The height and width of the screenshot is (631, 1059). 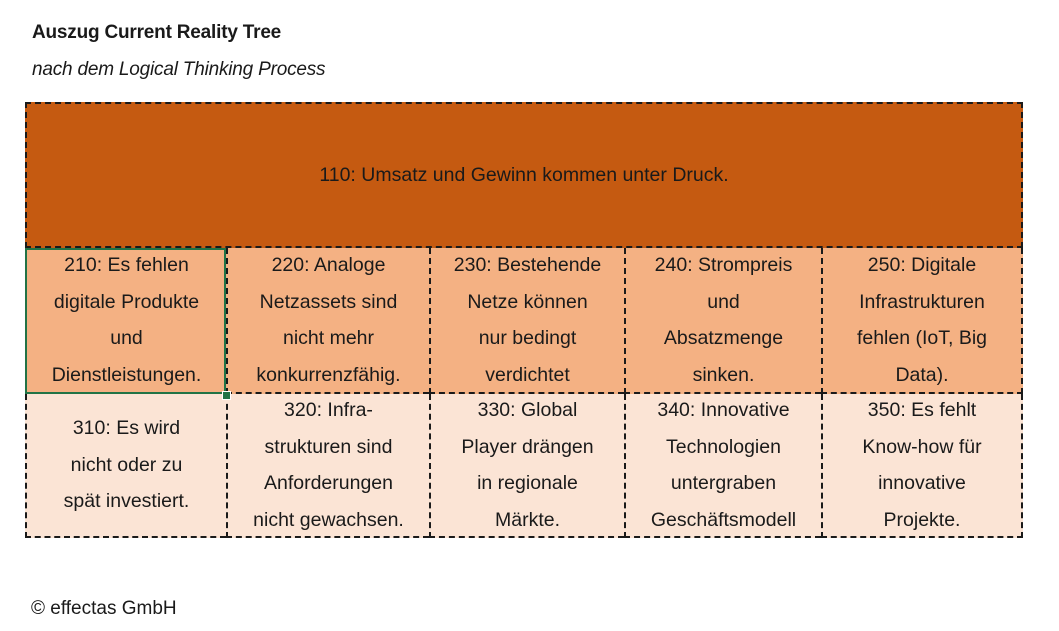 What do you see at coordinates (722, 321) in the screenshot?
I see `node-240: 240: Strompreis und Absatzmenge sinken.` at bounding box center [722, 321].